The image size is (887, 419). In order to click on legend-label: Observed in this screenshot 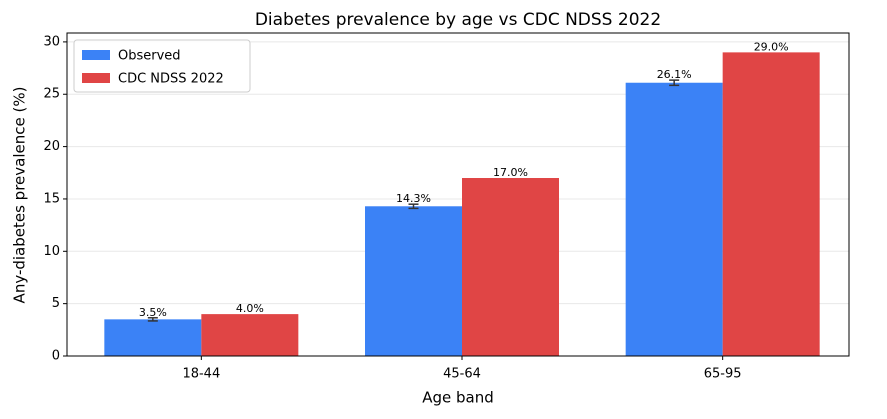, I will do `click(149, 56)`.